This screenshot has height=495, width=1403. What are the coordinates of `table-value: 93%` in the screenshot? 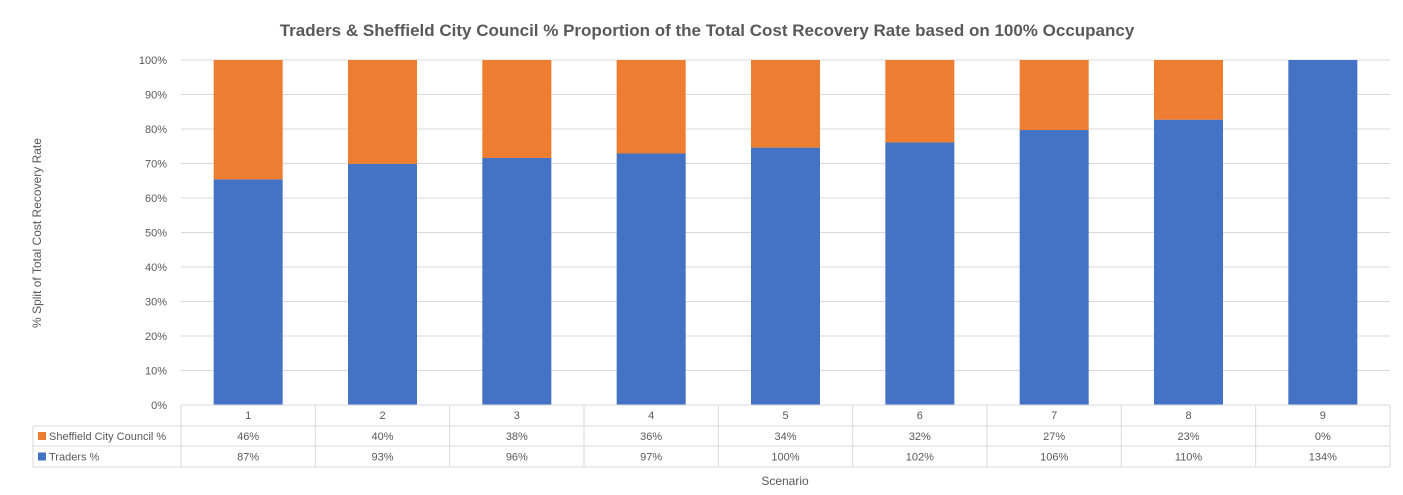 It's located at (382, 458).